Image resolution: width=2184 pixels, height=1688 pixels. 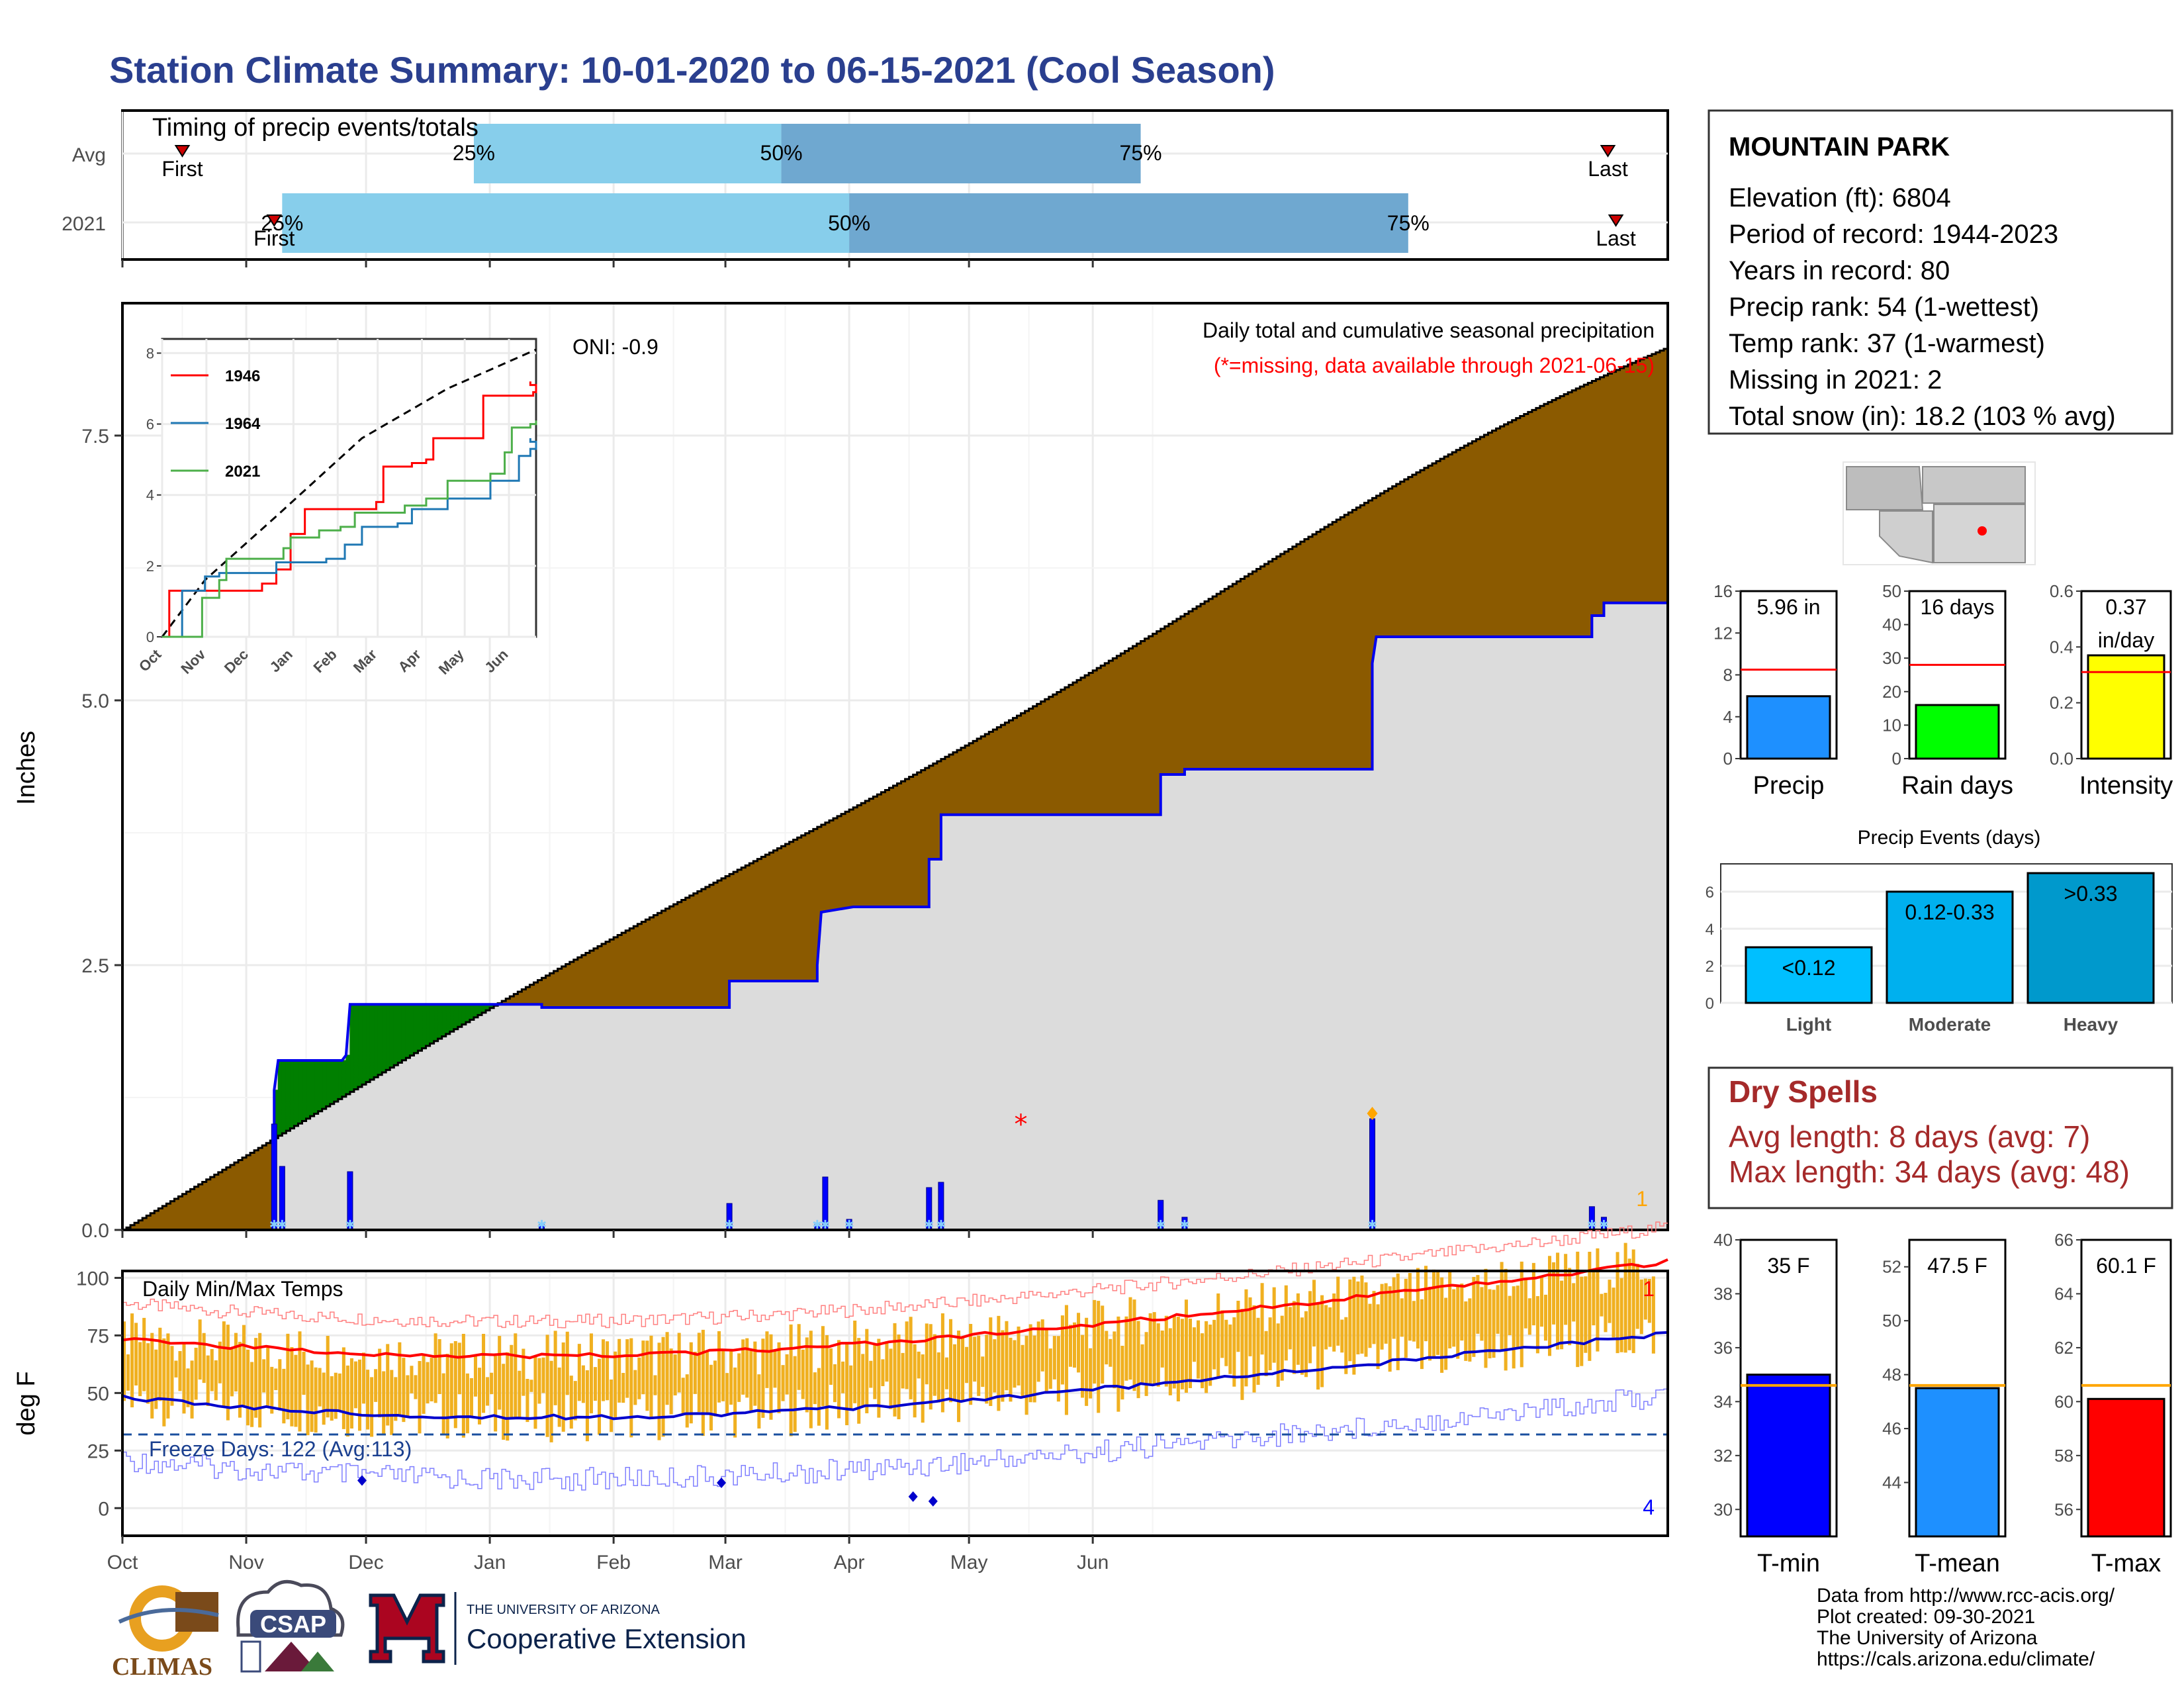 What do you see at coordinates (182, 169) in the screenshot?
I see `timing-first-label-avg: First` at bounding box center [182, 169].